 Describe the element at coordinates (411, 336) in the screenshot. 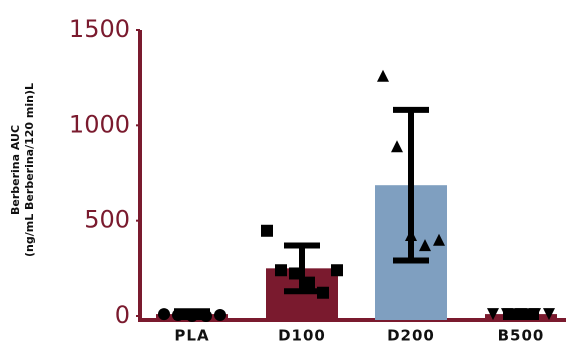

I see `x-tick-label: D200` at that location.